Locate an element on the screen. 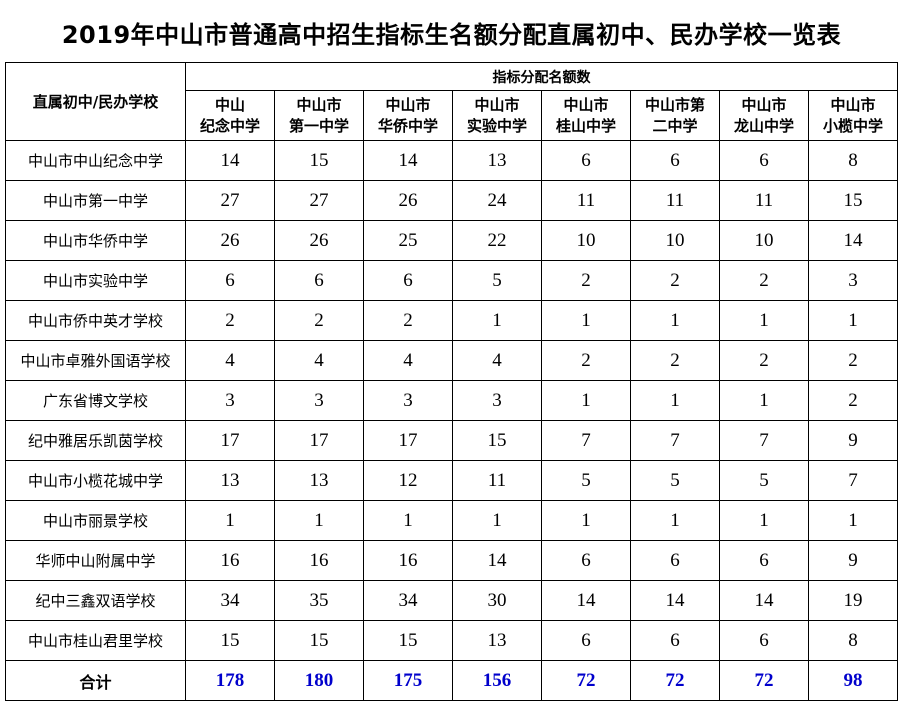  school-name-cell: 中山市小榄花城中学 is located at coordinates (95, 480).